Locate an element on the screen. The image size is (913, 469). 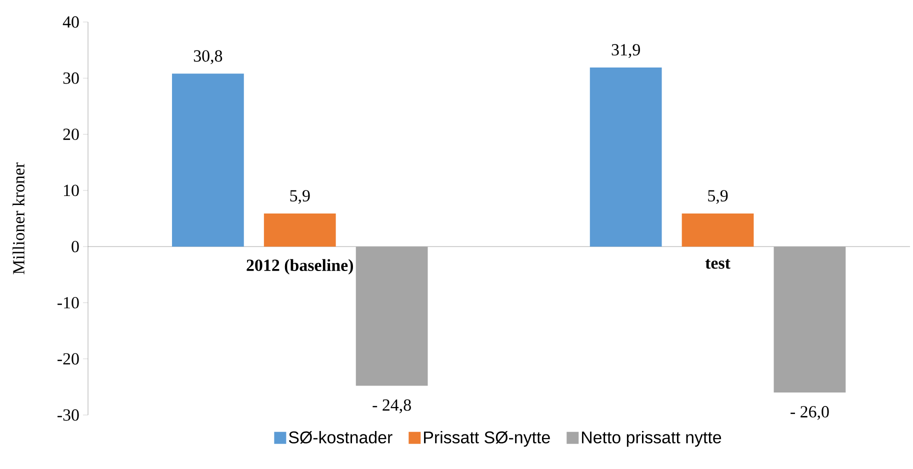
y-tick-label: -30 is located at coordinates (68, 415).